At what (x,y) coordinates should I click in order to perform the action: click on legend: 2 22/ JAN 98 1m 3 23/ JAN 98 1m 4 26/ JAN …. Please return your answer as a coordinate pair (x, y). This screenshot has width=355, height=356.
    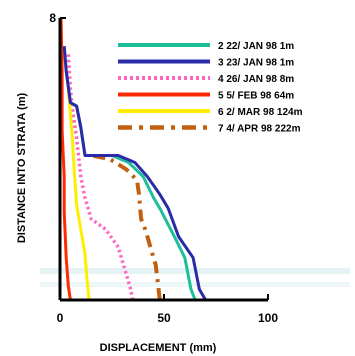
    Looking at the image, I should click on (210, 88).